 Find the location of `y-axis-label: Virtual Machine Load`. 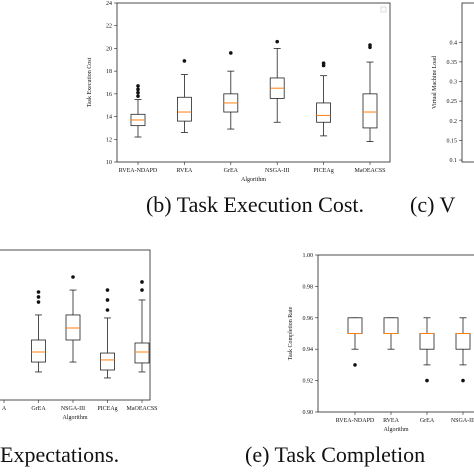

y-axis-label: Virtual Machine Load is located at coordinates (435, 82).